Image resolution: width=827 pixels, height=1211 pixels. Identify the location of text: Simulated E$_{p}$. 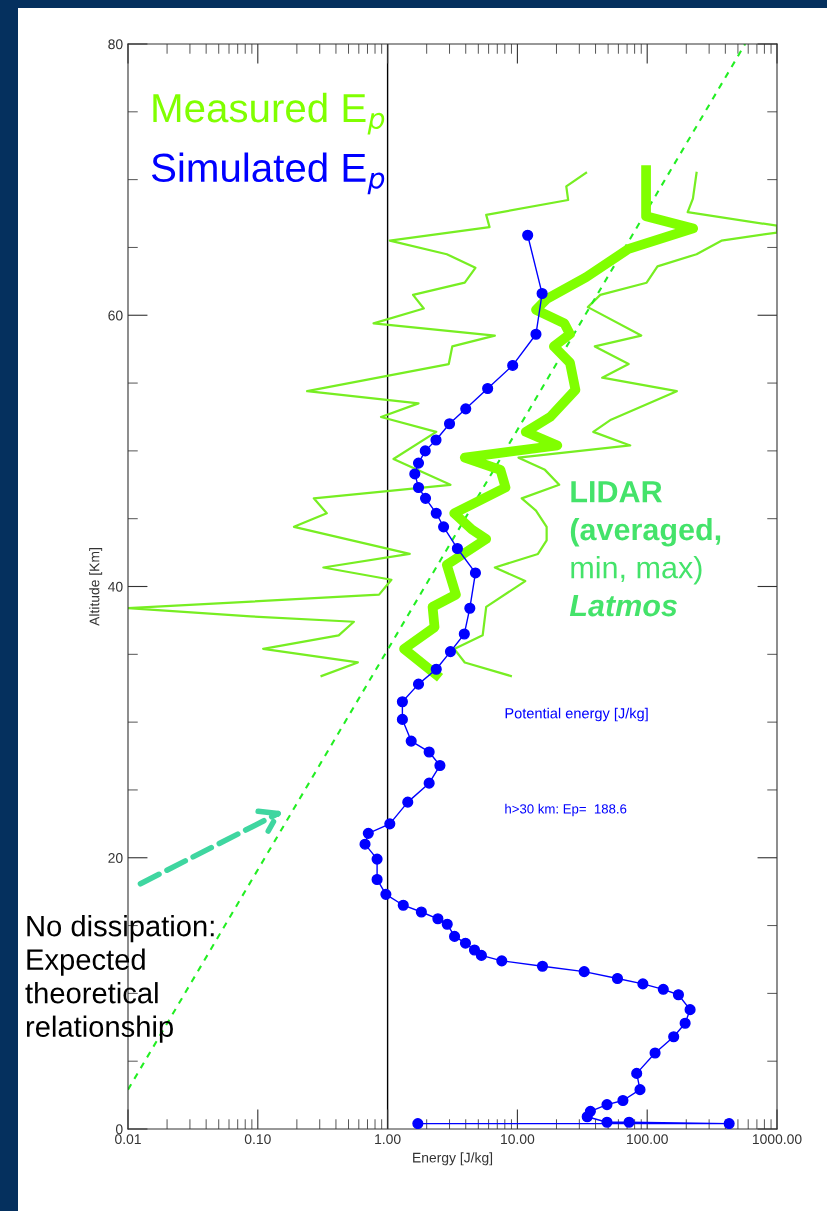
(268, 173).